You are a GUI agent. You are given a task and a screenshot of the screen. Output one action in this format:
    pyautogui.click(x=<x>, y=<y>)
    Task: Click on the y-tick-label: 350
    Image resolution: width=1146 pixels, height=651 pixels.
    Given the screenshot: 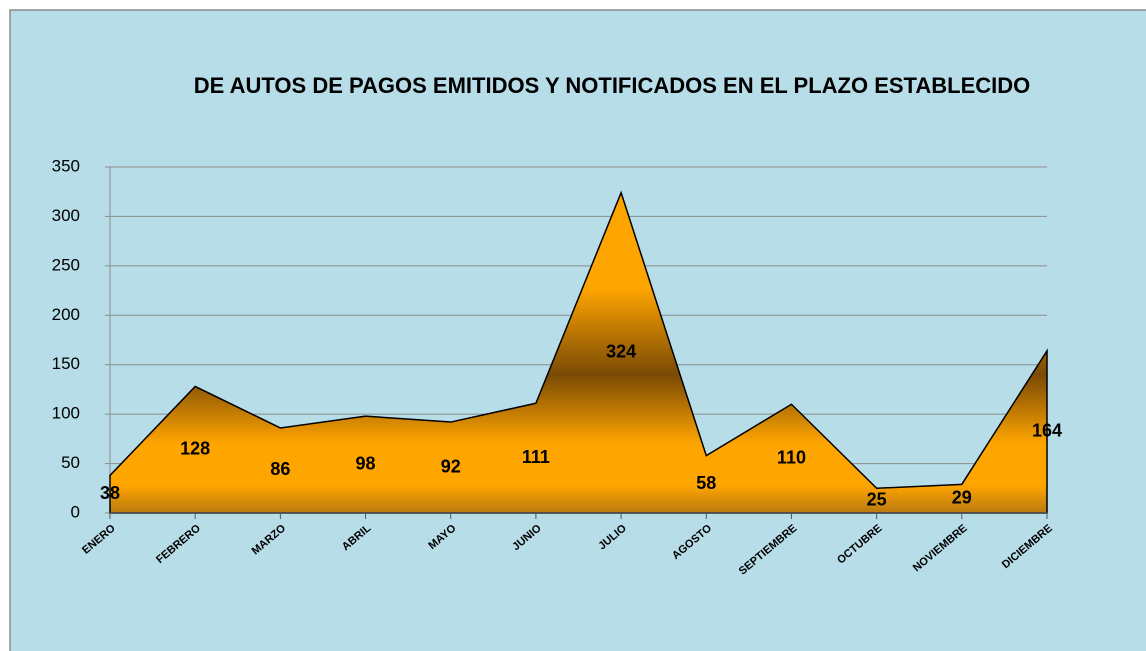 What is the action you would take?
    pyautogui.click(x=66, y=165)
    